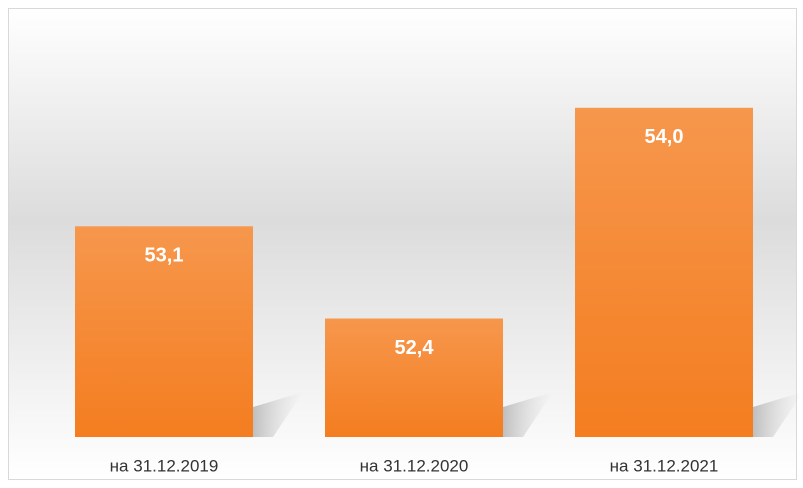 The width and height of the screenshot is (803, 488). Describe the element at coordinates (414, 465) in the screenshot. I see `x-tick-label: на 31.12.2020` at that location.